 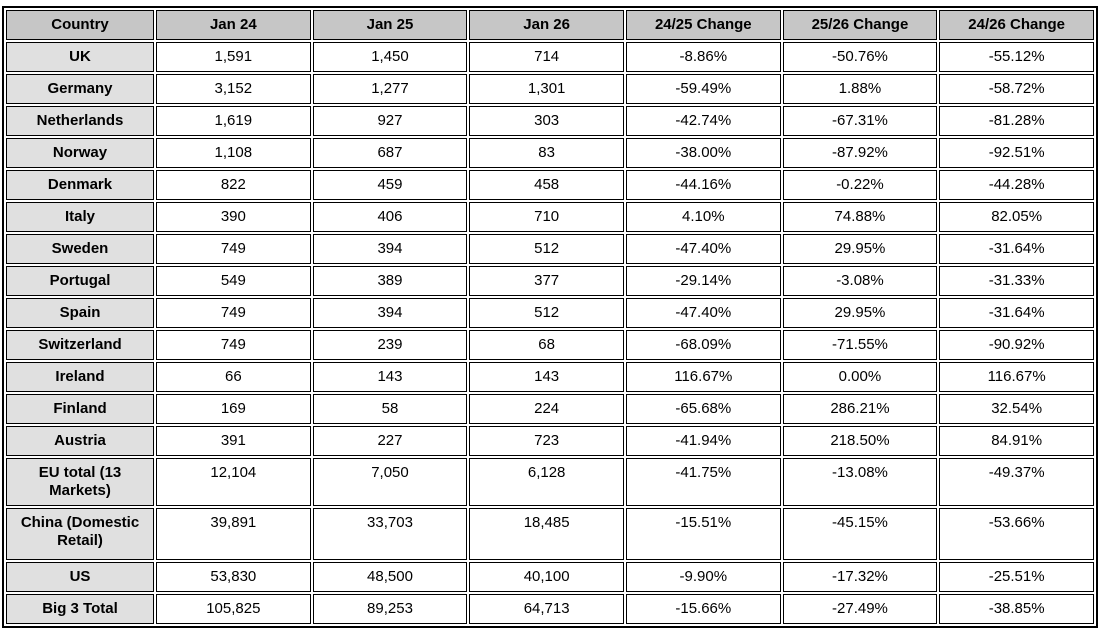 What do you see at coordinates (860, 577) in the screenshot?
I see `cell-change-25-26: -17.32%` at bounding box center [860, 577].